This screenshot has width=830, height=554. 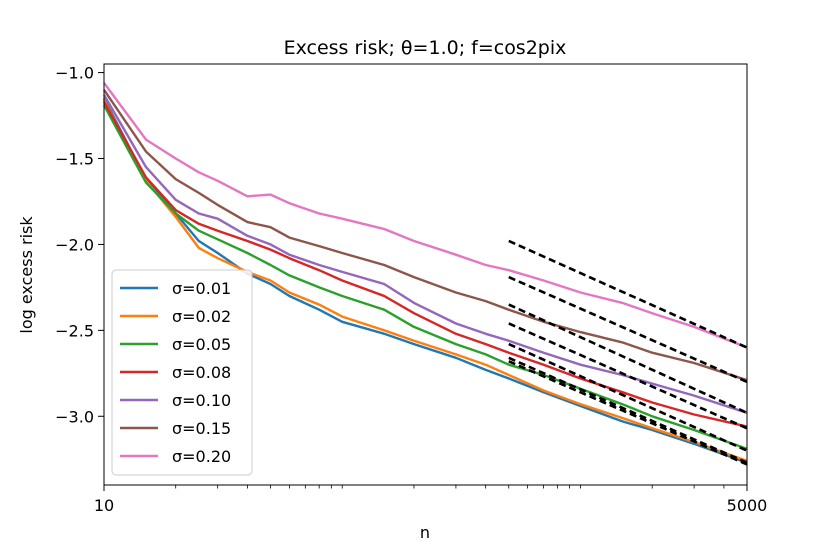 What do you see at coordinates (425, 532) in the screenshot?
I see `x-axis-label: n` at bounding box center [425, 532].